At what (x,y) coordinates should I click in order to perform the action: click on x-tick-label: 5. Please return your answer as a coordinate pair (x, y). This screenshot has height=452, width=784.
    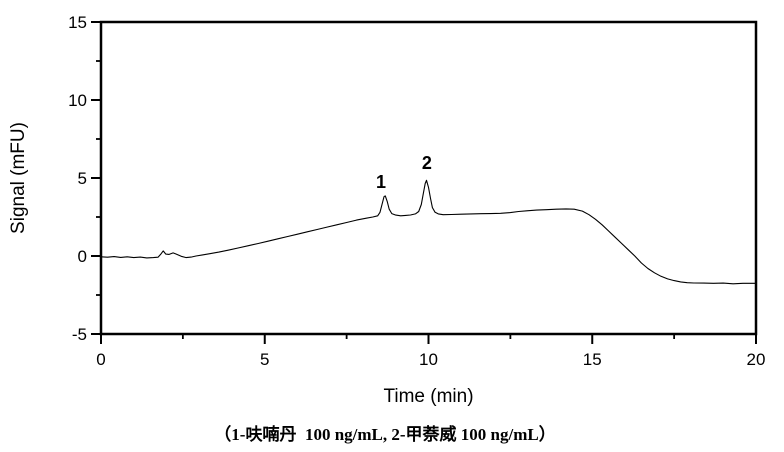
    Looking at the image, I should click on (264, 359).